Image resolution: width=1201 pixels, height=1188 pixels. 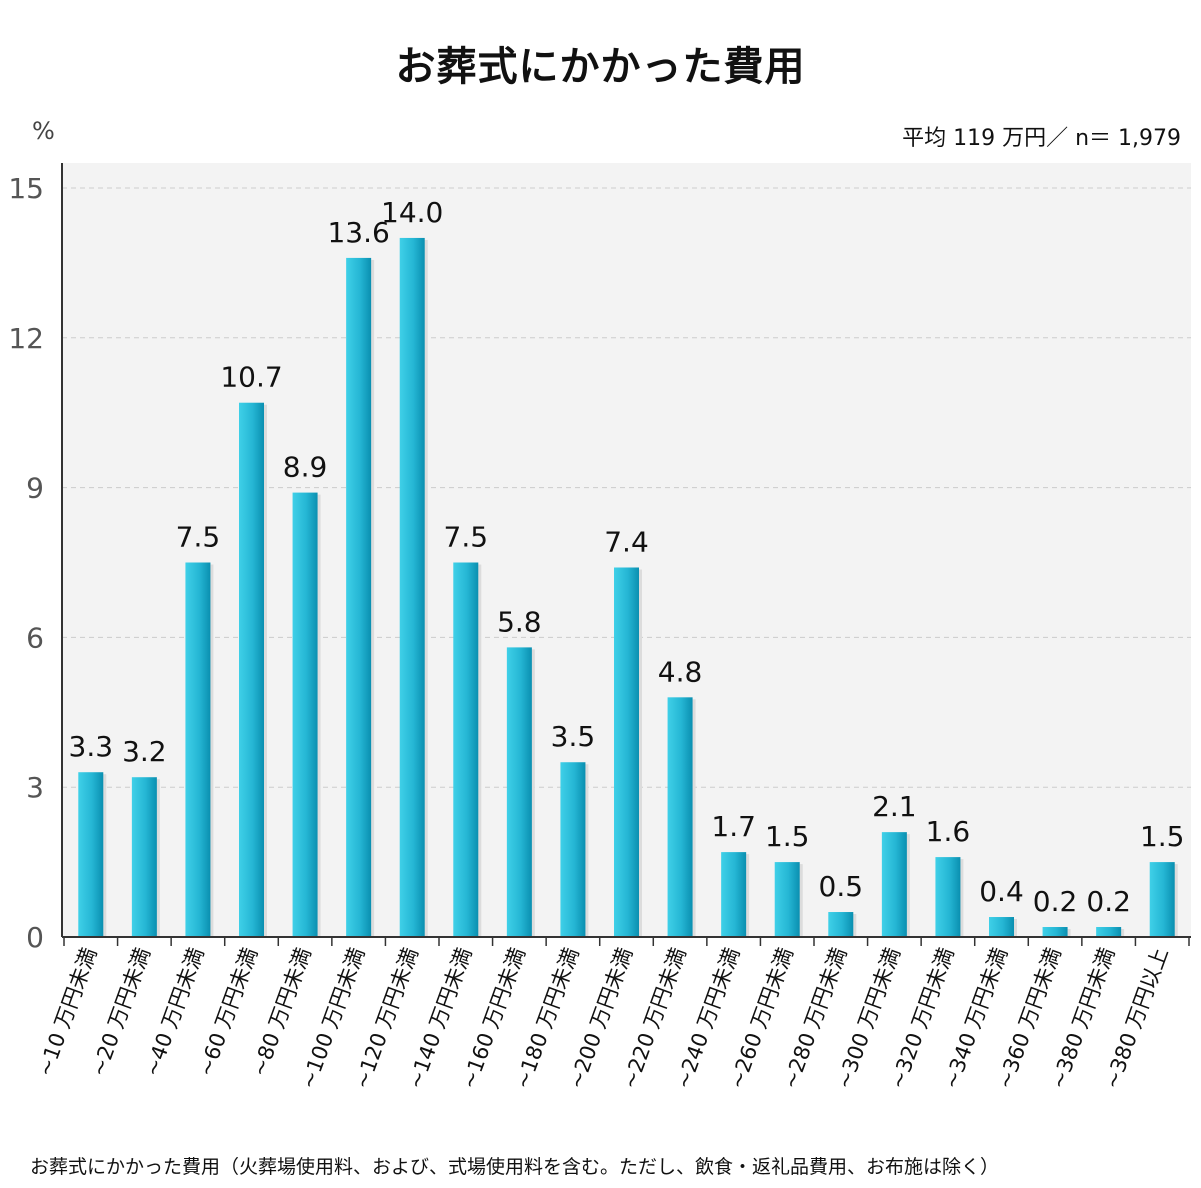 I want to click on y-tick-label: 12, so click(x=26, y=338).